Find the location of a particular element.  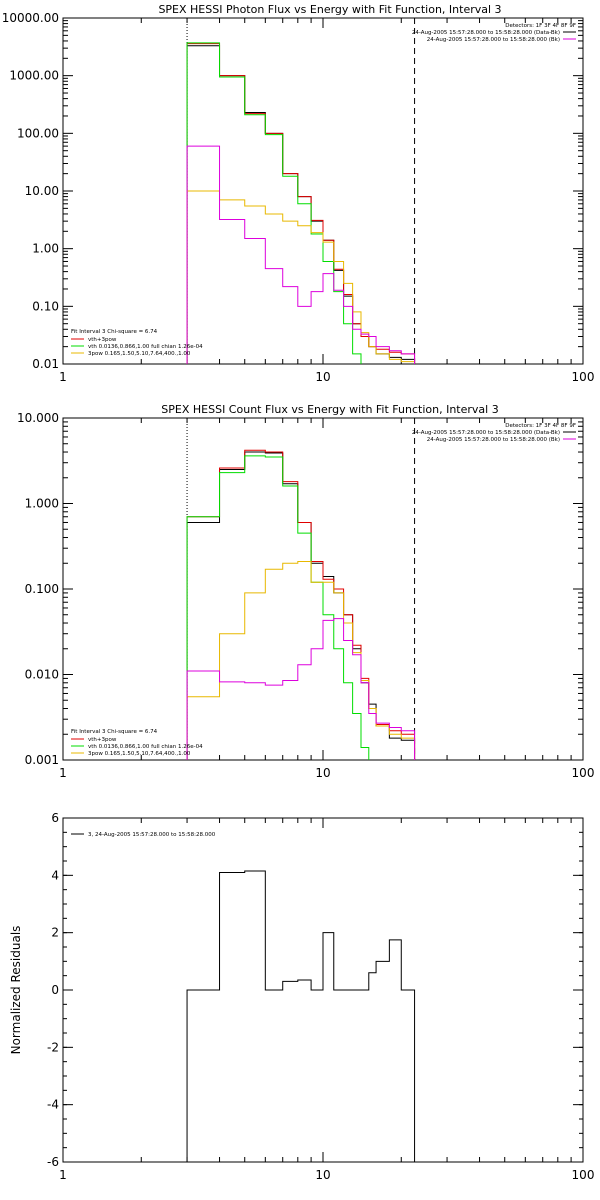

photon-xtick-label: 100 is located at coordinates (583, 377).